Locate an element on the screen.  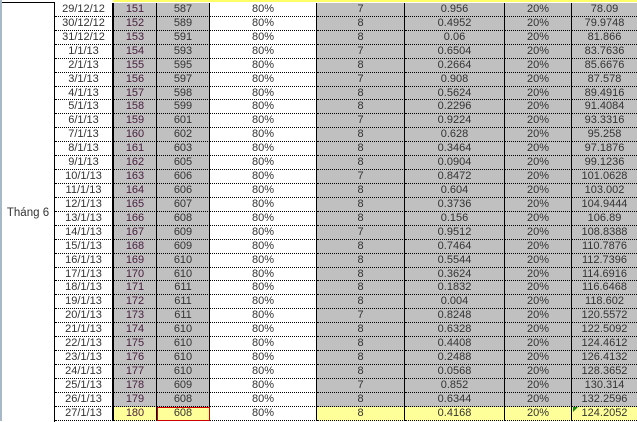
count-cell: 599 is located at coordinates (183, 107).